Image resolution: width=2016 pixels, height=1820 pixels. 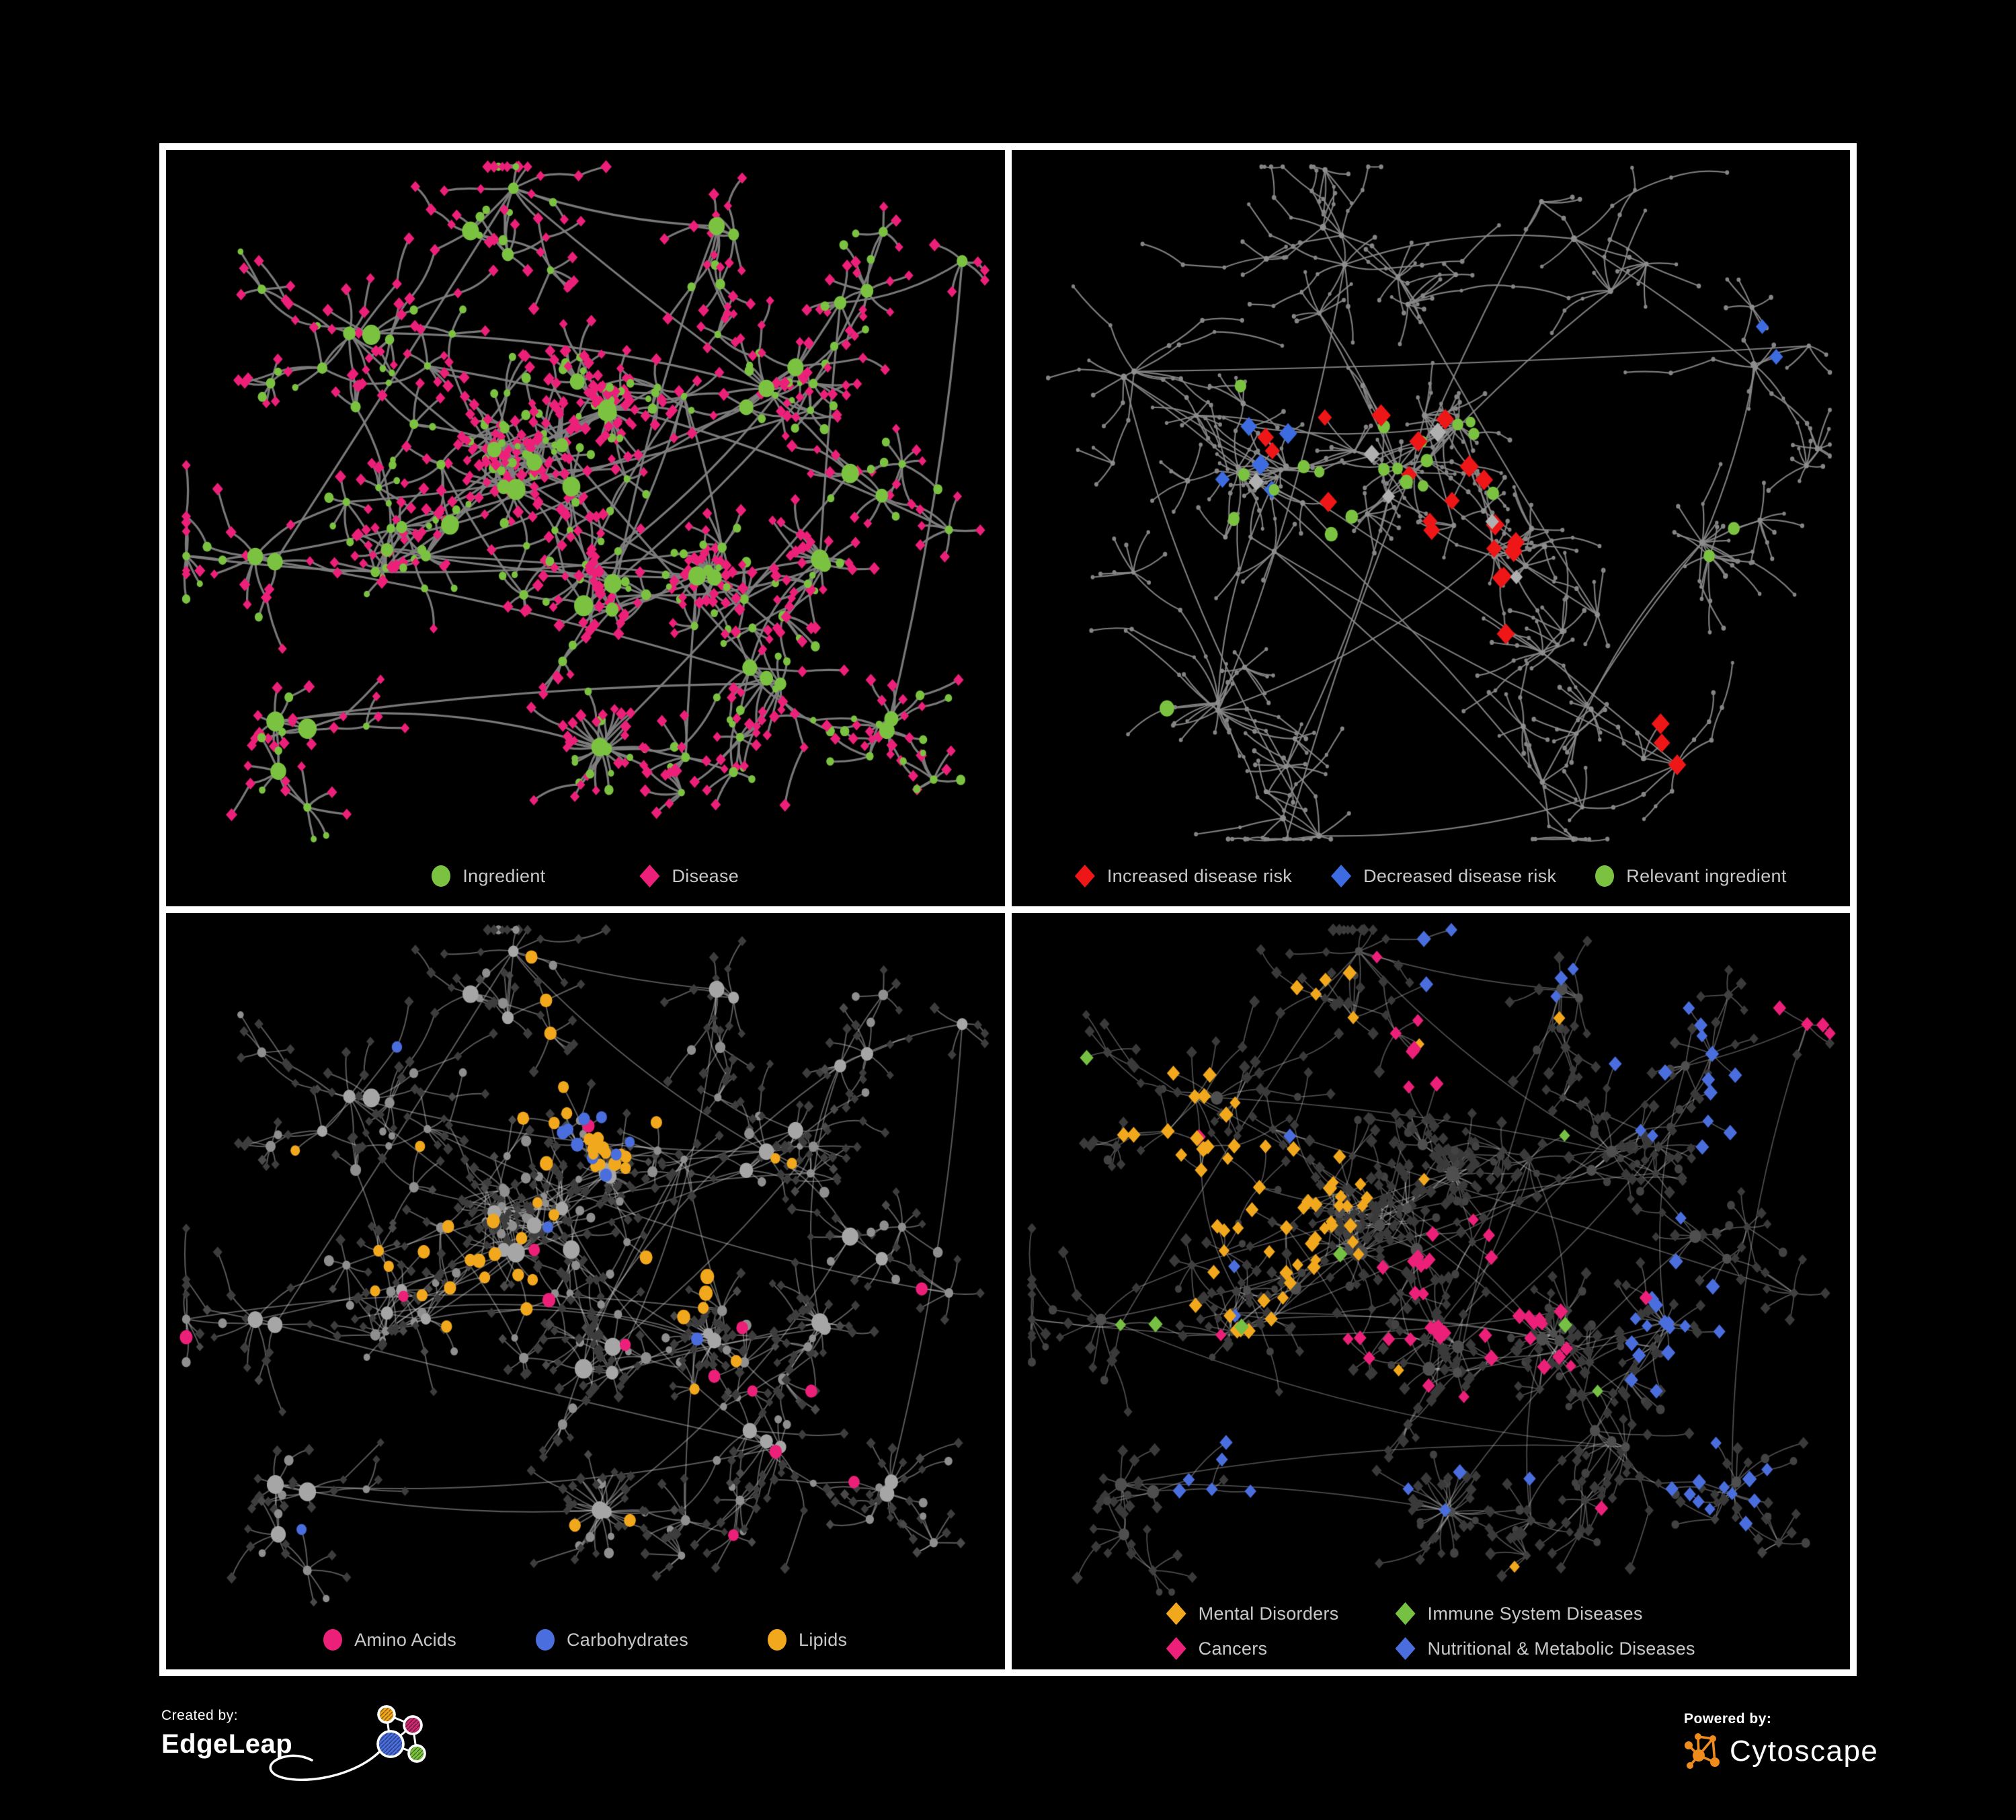 I want to click on legend-label: Ingredient, so click(x=504, y=875).